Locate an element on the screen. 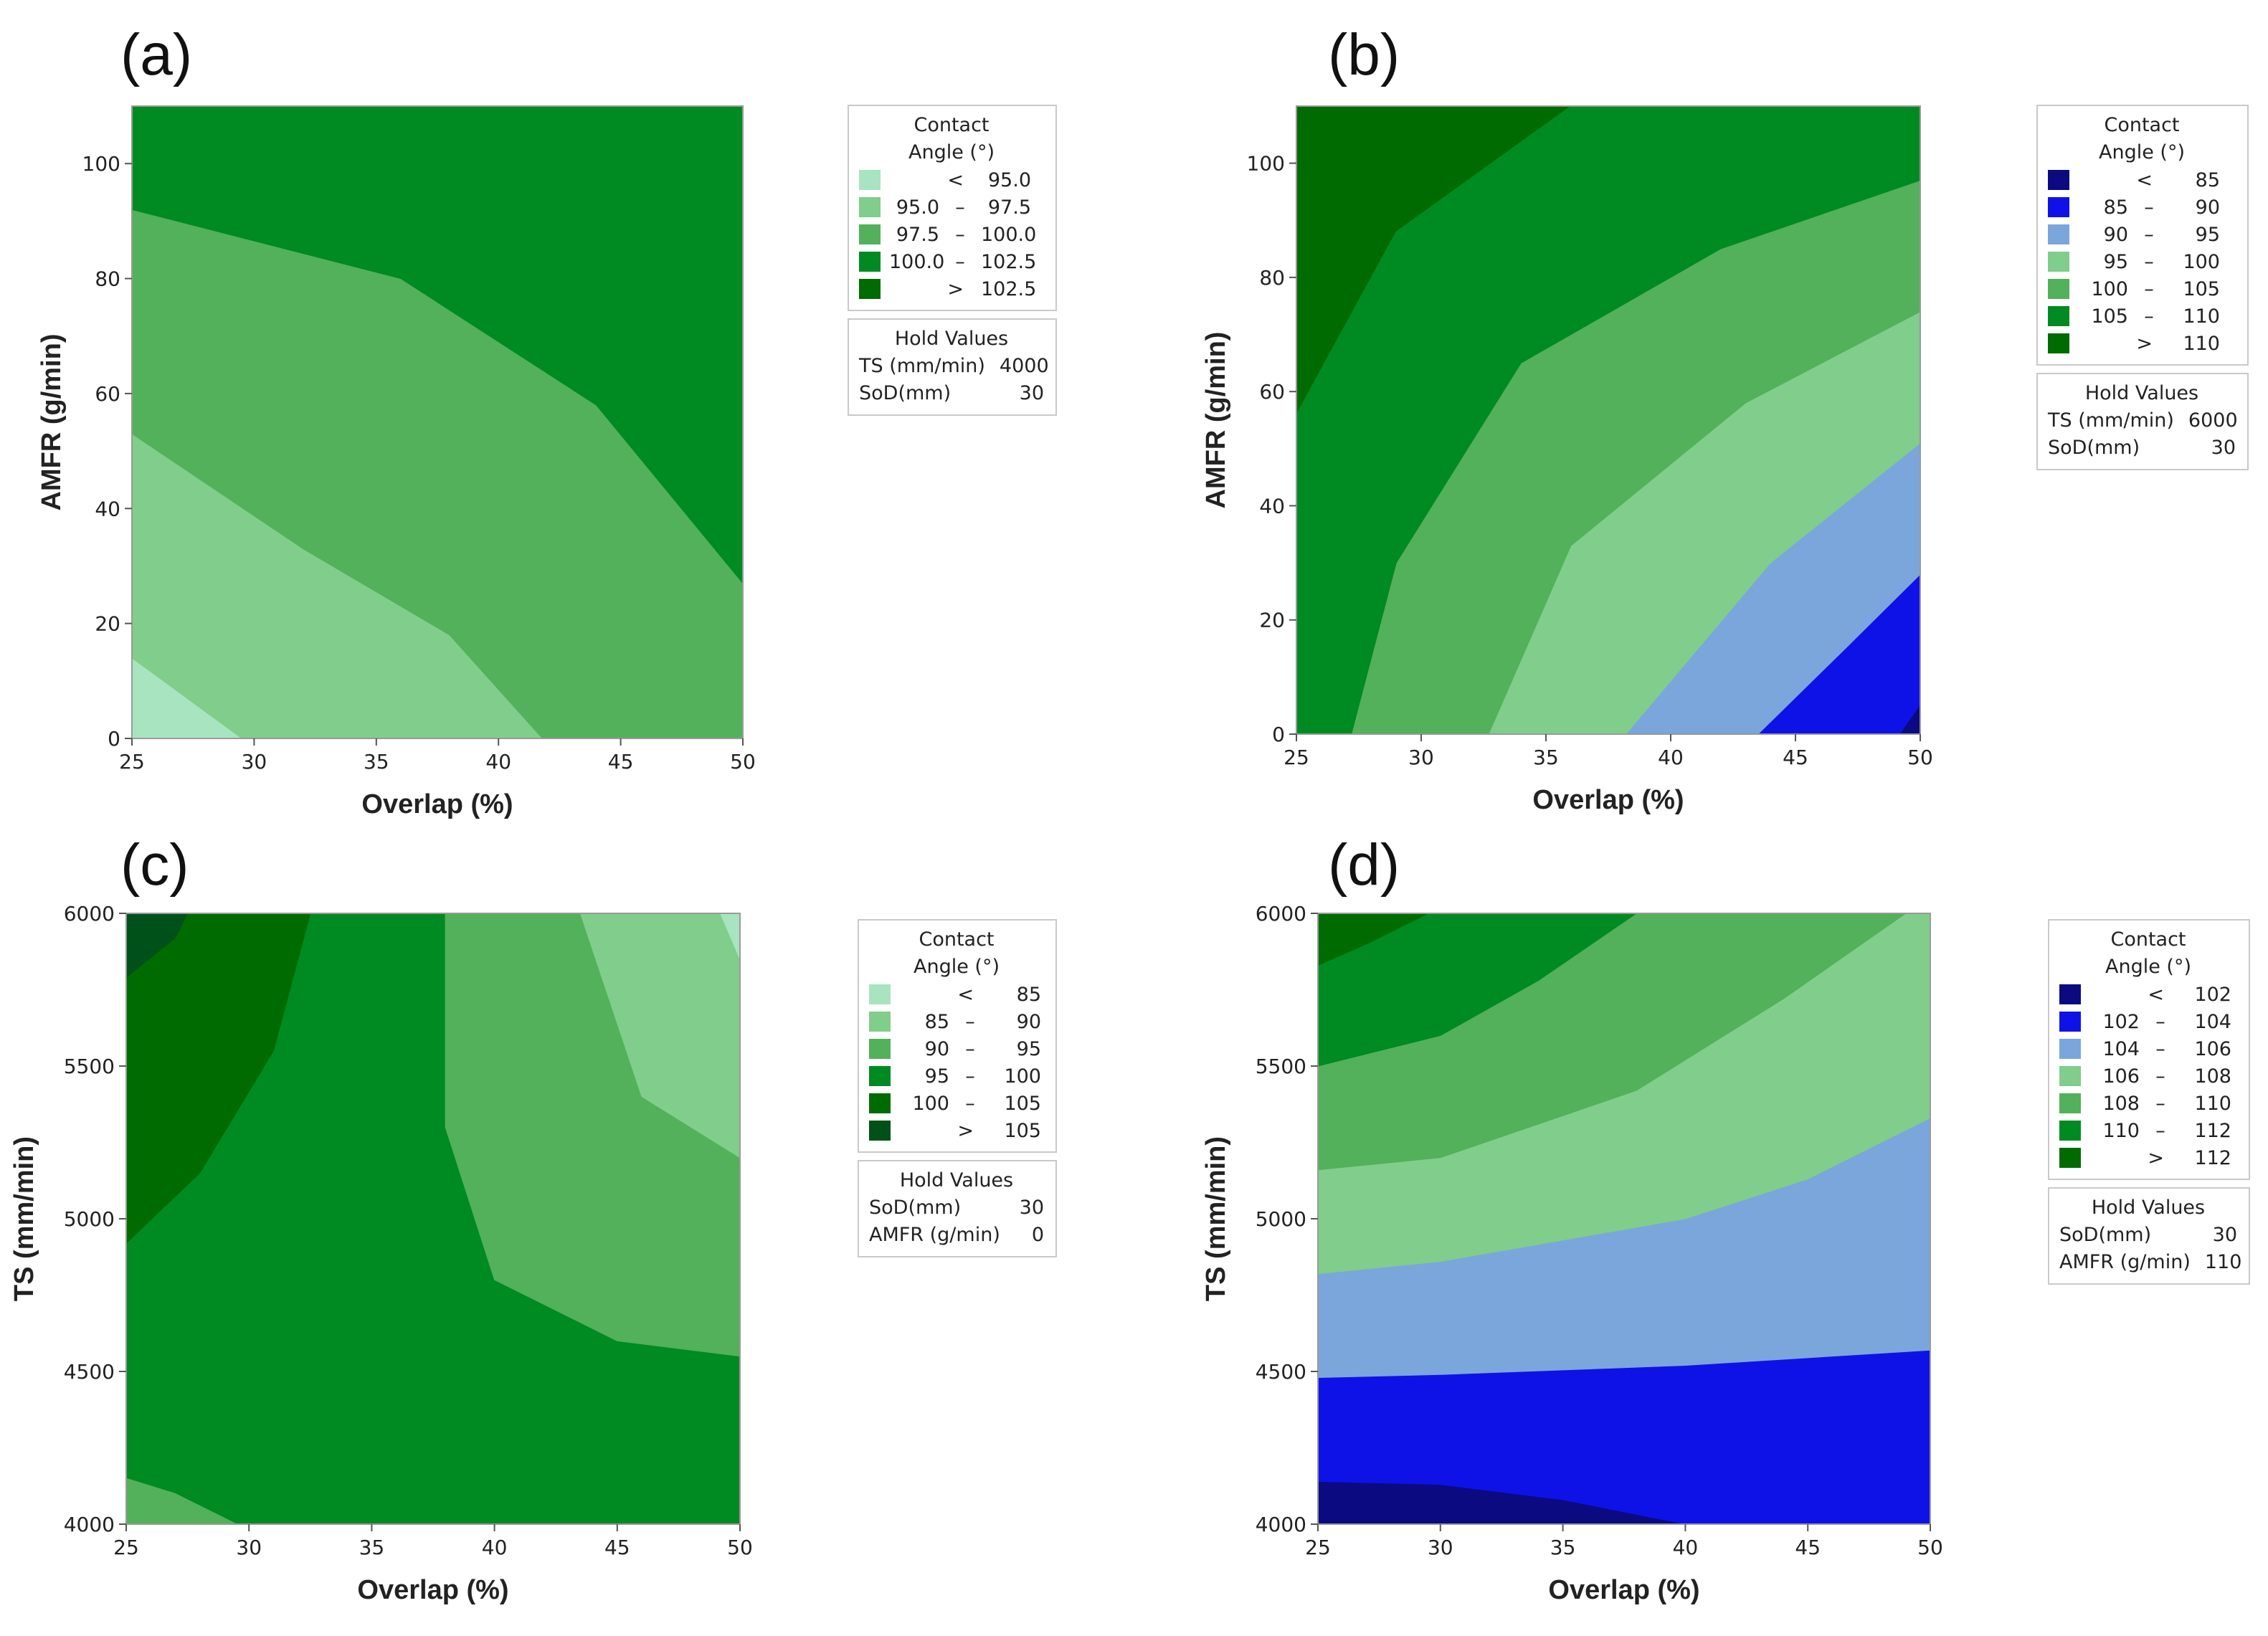  legend-range: <85 is located at coordinates (971, 995).